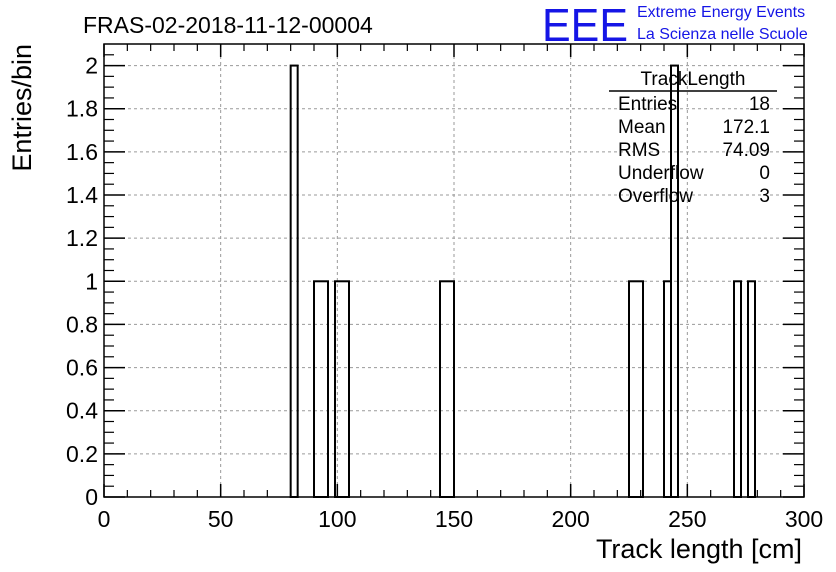 Image resolution: width=836 pixels, height=572 pixels. What do you see at coordinates (82, 454) in the screenshot?
I see `y-tick-label: 0.2` at bounding box center [82, 454].